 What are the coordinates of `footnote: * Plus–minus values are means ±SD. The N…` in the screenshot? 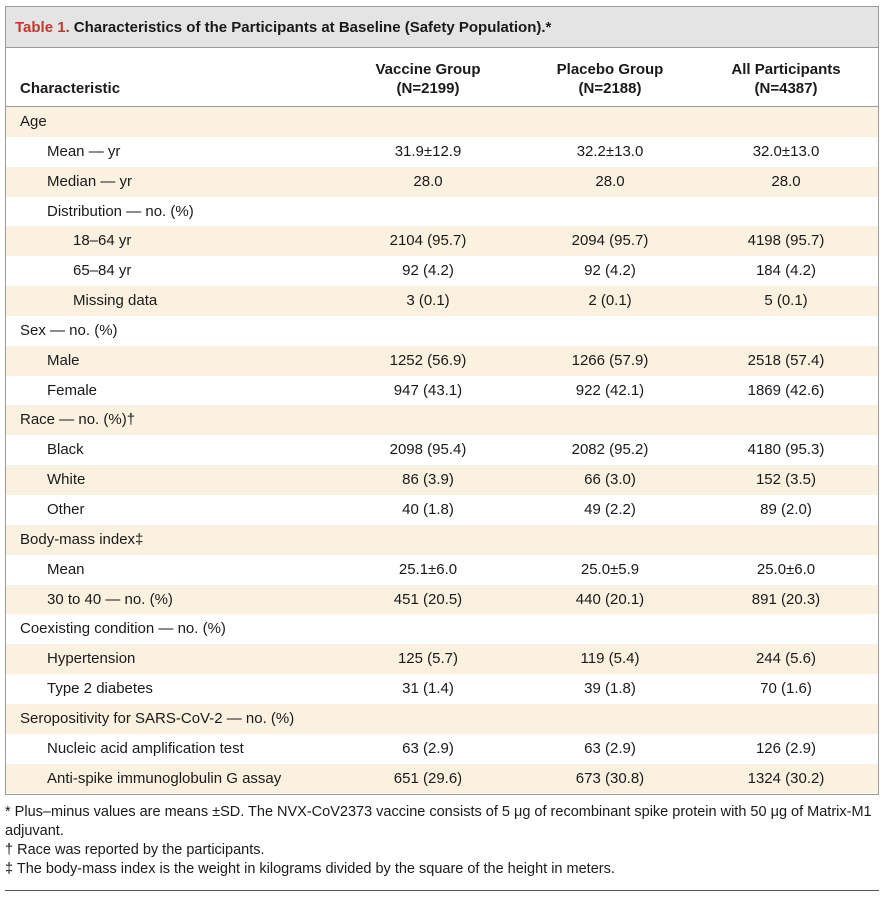 It's located at (438, 821).